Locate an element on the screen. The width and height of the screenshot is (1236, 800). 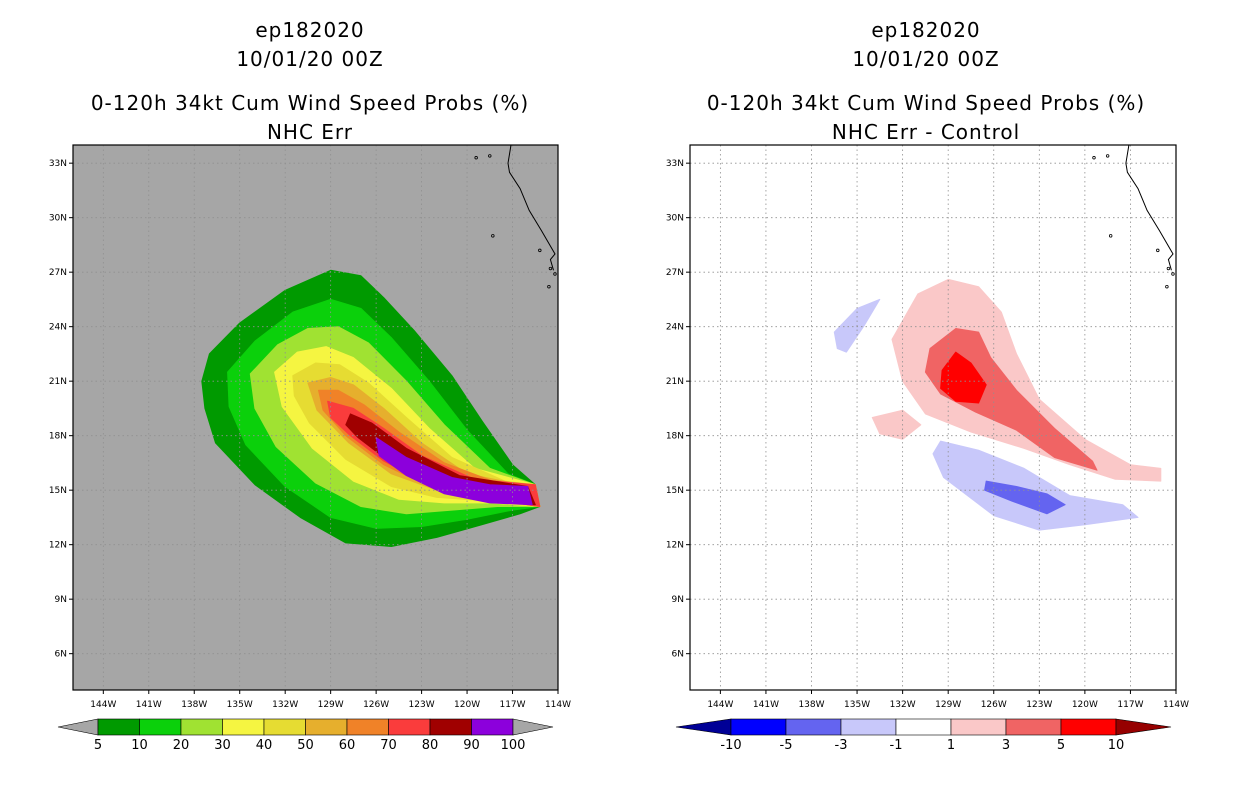
x-tick-label: 129W is located at coordinates (331, 705).